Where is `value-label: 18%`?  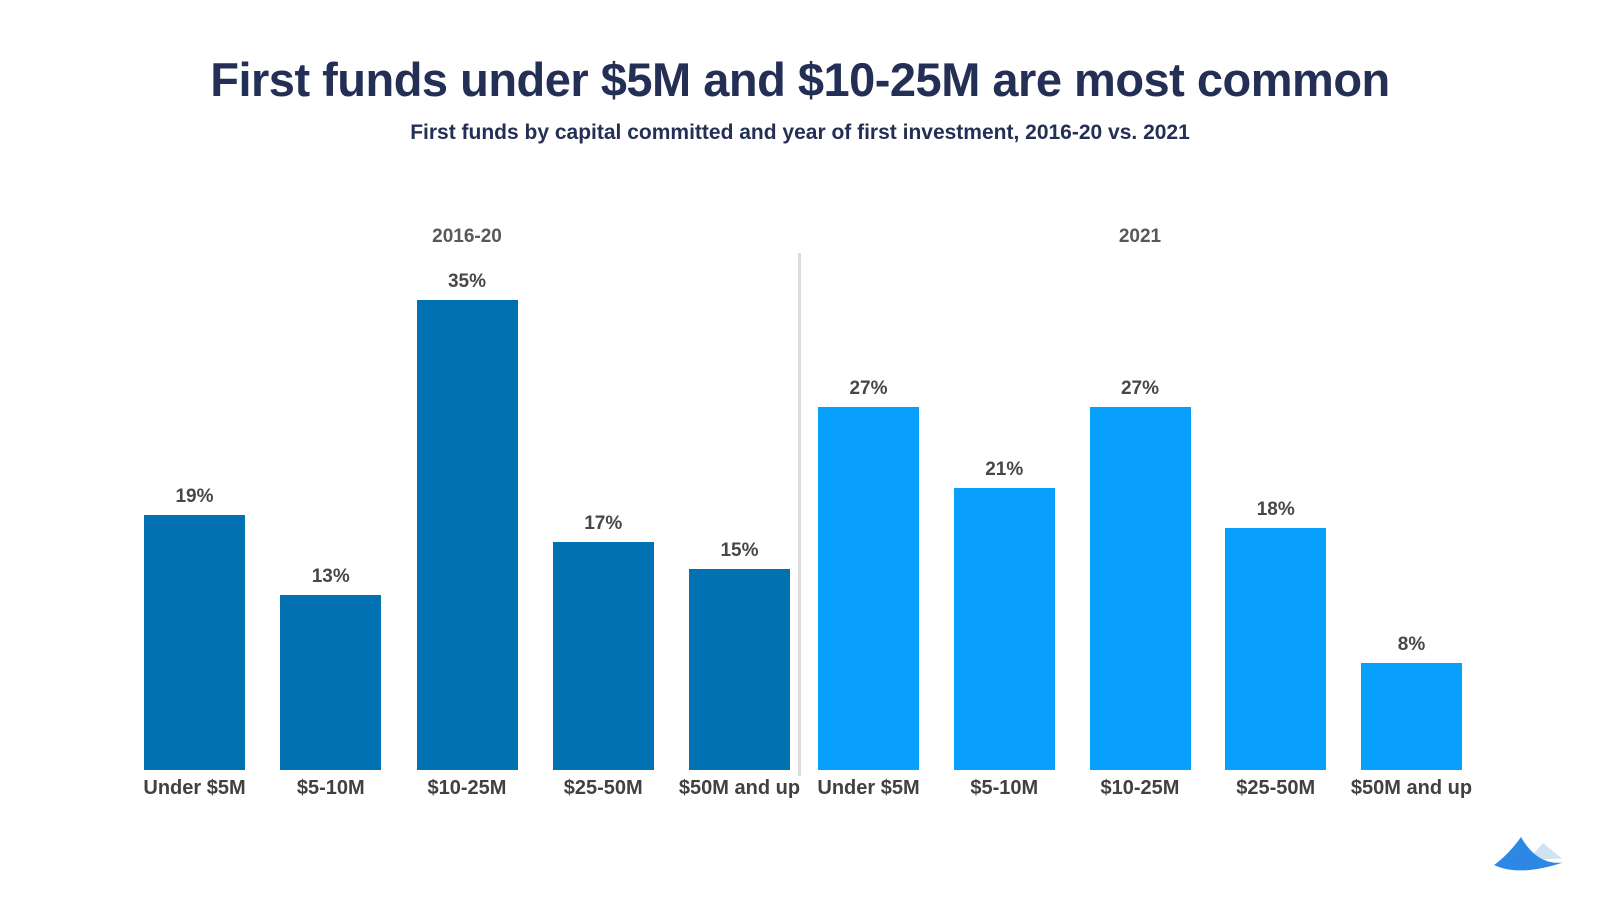
value-label: 18% is located at coordinates (1275, 509).